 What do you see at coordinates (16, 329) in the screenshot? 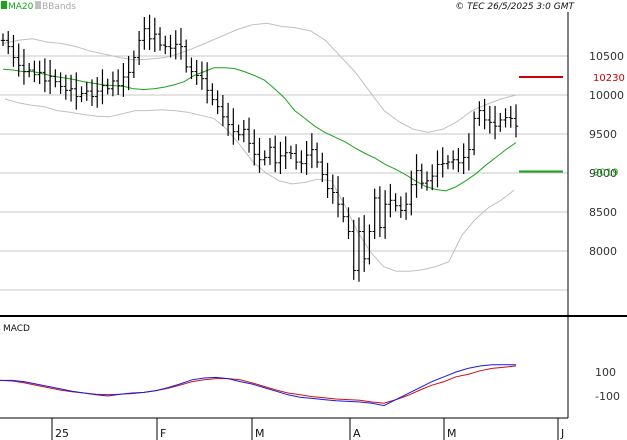
I see `macd-title: MACD` at bounding box center [16, 329].